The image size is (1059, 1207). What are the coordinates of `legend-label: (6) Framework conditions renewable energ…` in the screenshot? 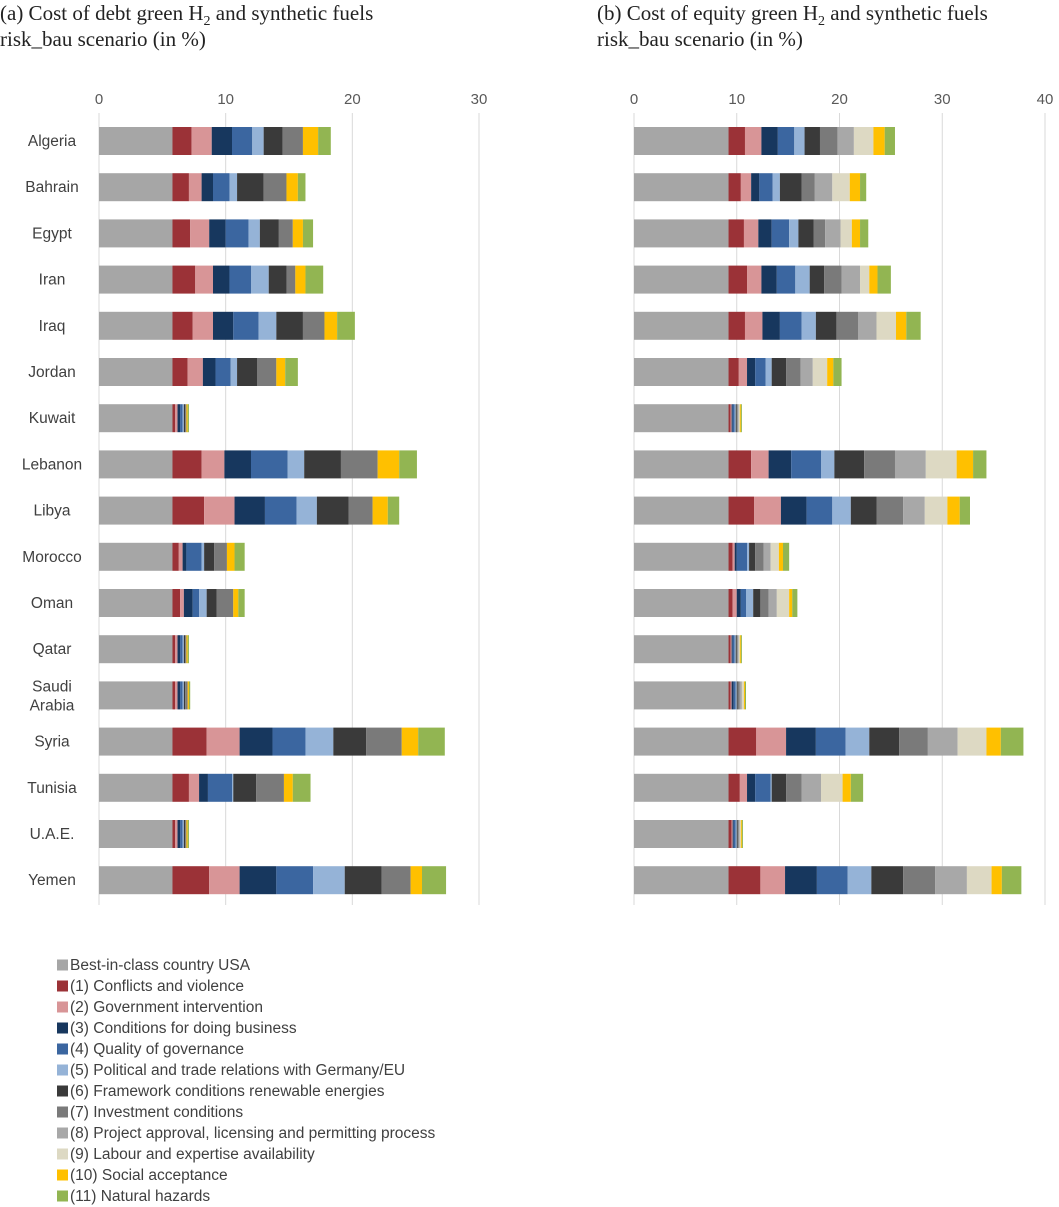 It's located at (227, 1091).